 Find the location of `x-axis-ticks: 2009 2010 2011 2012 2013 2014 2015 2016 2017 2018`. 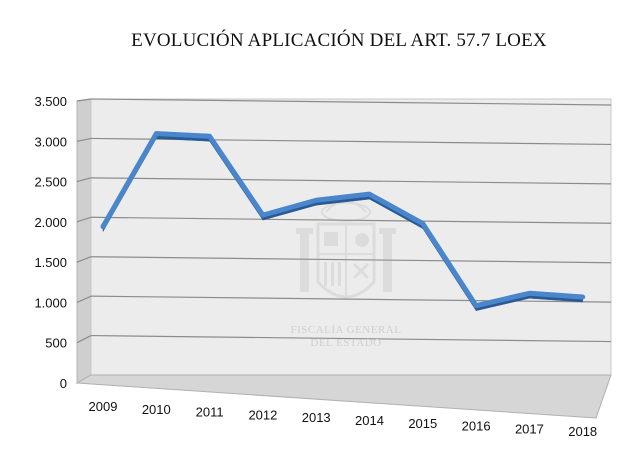

x-axis-ticks: 2009 2010 2011 2012 2013 2014 2015 2016 2017 2018 is located at coordinates (343, 419).